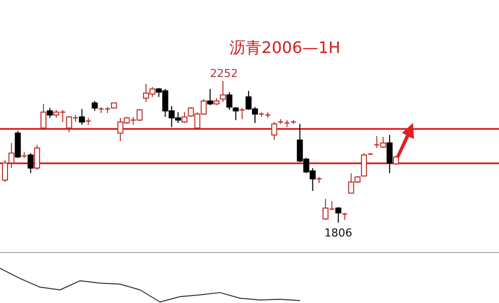 This screenshot has width=499, height=303. I want to click on chart-title: 沥青2006—1H, so click(285, 47).